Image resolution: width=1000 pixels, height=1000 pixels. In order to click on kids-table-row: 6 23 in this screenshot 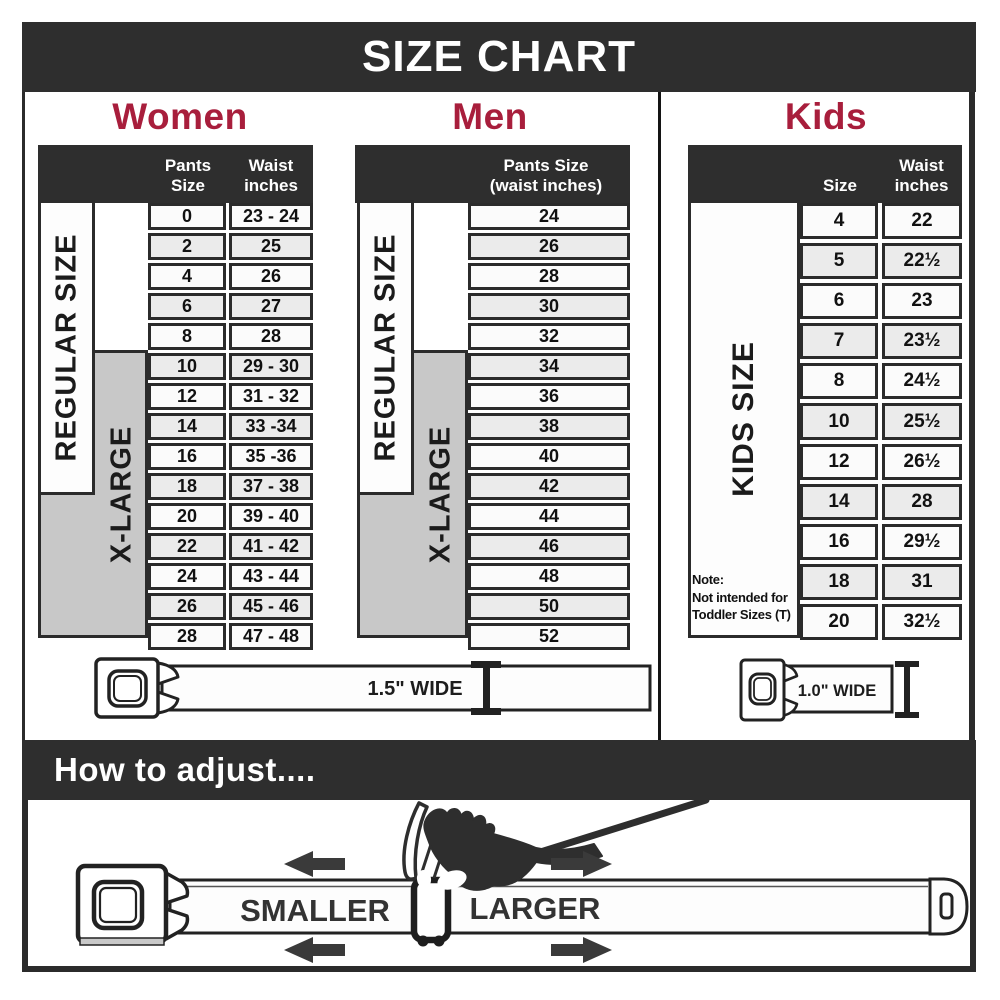, I will do `click(881, 301)`.